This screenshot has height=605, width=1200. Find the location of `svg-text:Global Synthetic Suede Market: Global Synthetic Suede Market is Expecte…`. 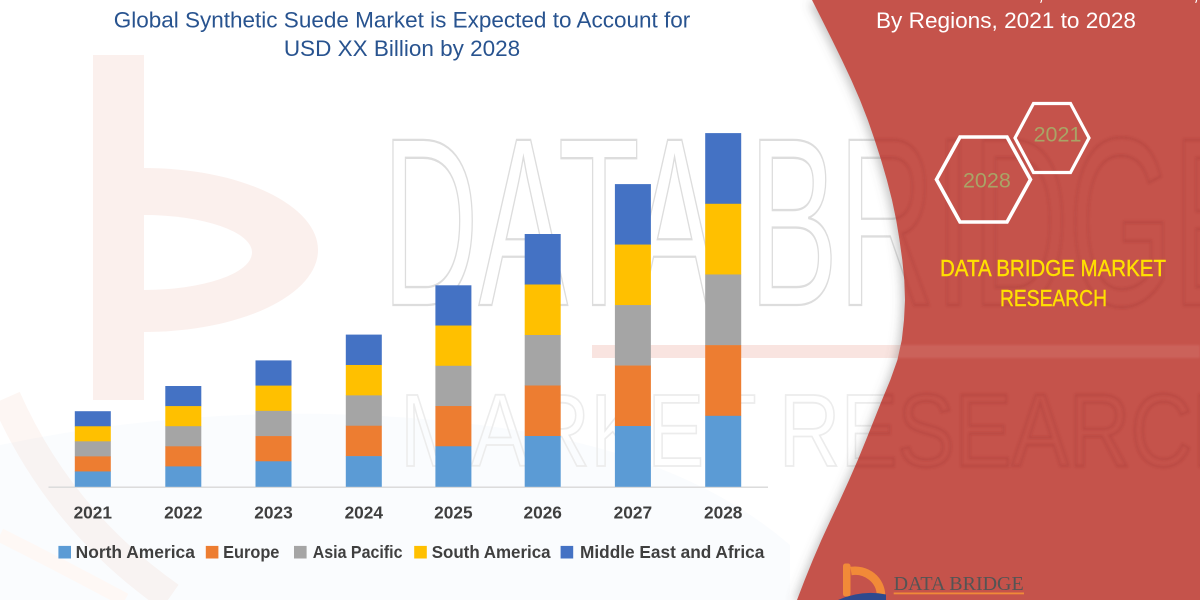

svg-text:Global Synthetic Suede Market: Global Synthetic Suede Market is Expecte… is located at coordinates (402, 19).